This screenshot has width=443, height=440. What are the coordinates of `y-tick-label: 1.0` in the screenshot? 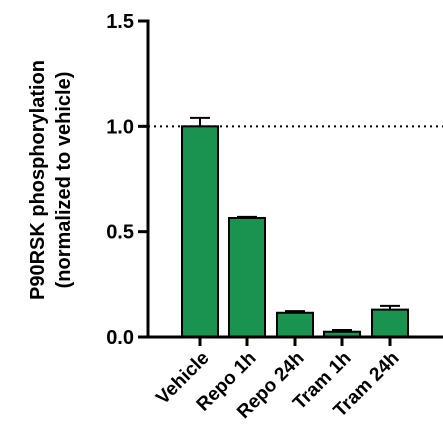 It's located at (120, 127).